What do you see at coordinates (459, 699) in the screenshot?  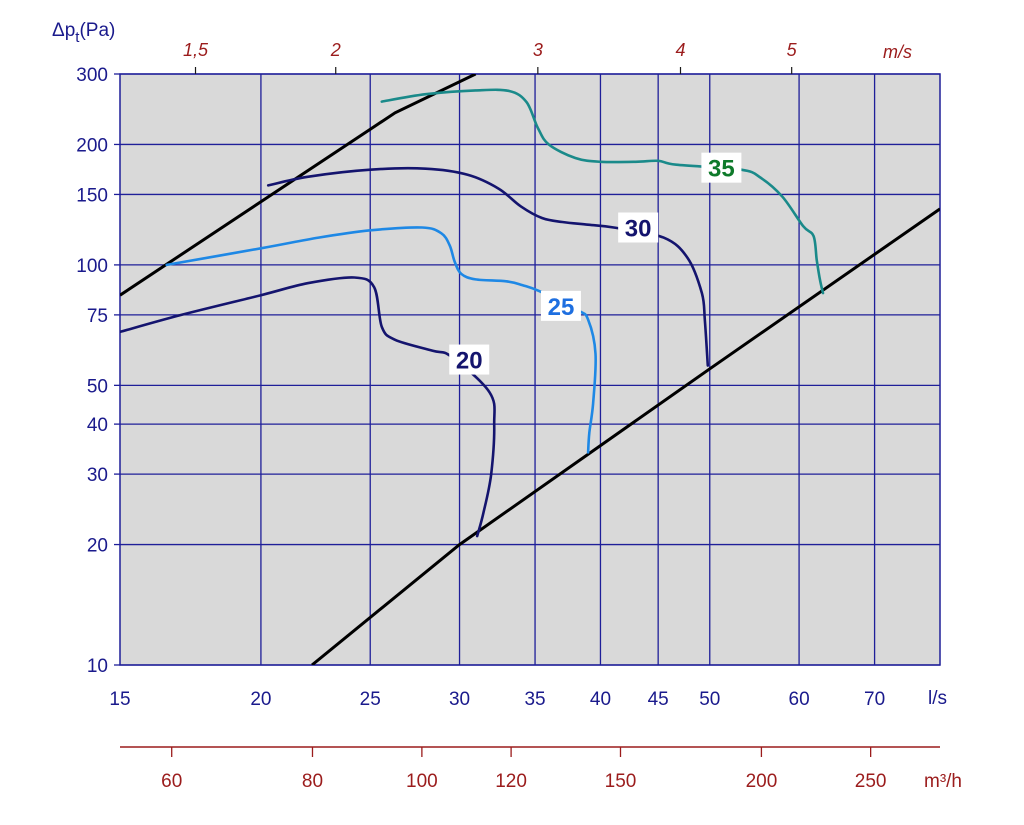 I see `x-tick-label: 30` at bounding box center [459, 699].